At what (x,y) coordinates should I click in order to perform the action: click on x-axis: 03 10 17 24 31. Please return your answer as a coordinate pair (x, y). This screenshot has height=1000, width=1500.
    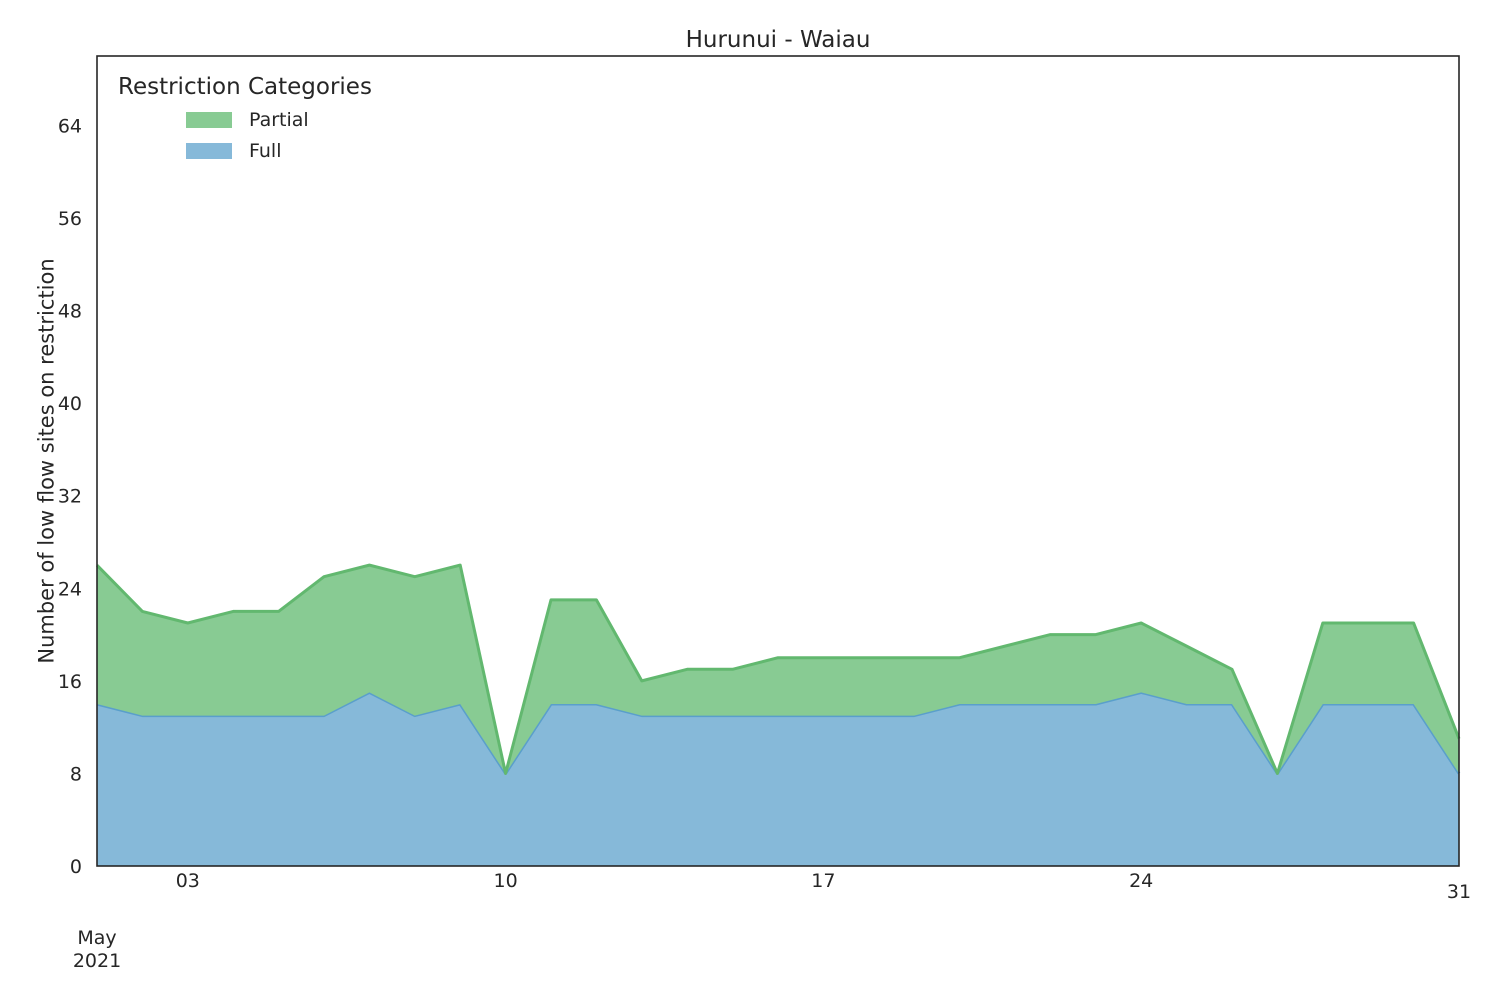
    Looking at the image, I should click on (823, 886).